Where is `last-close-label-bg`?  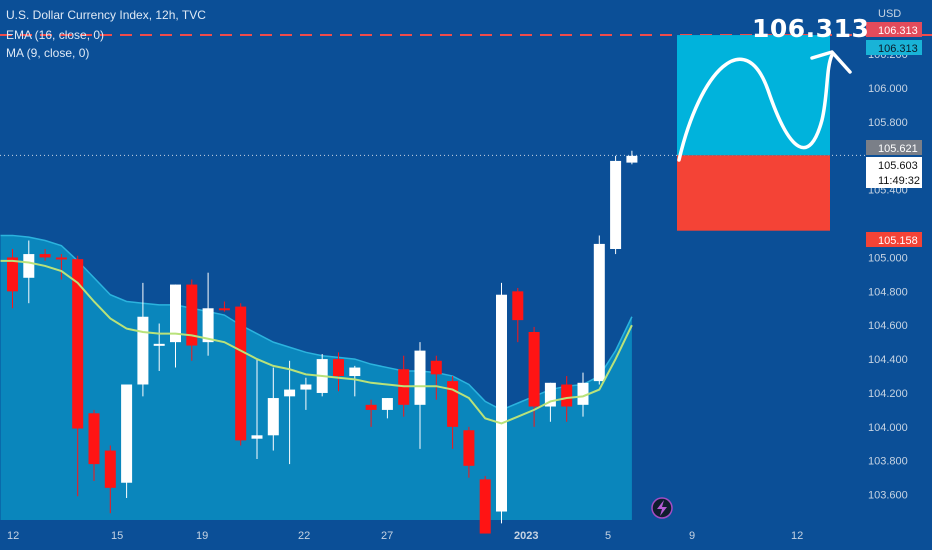
last-close-label-bg is located at coordinates (894, 147).